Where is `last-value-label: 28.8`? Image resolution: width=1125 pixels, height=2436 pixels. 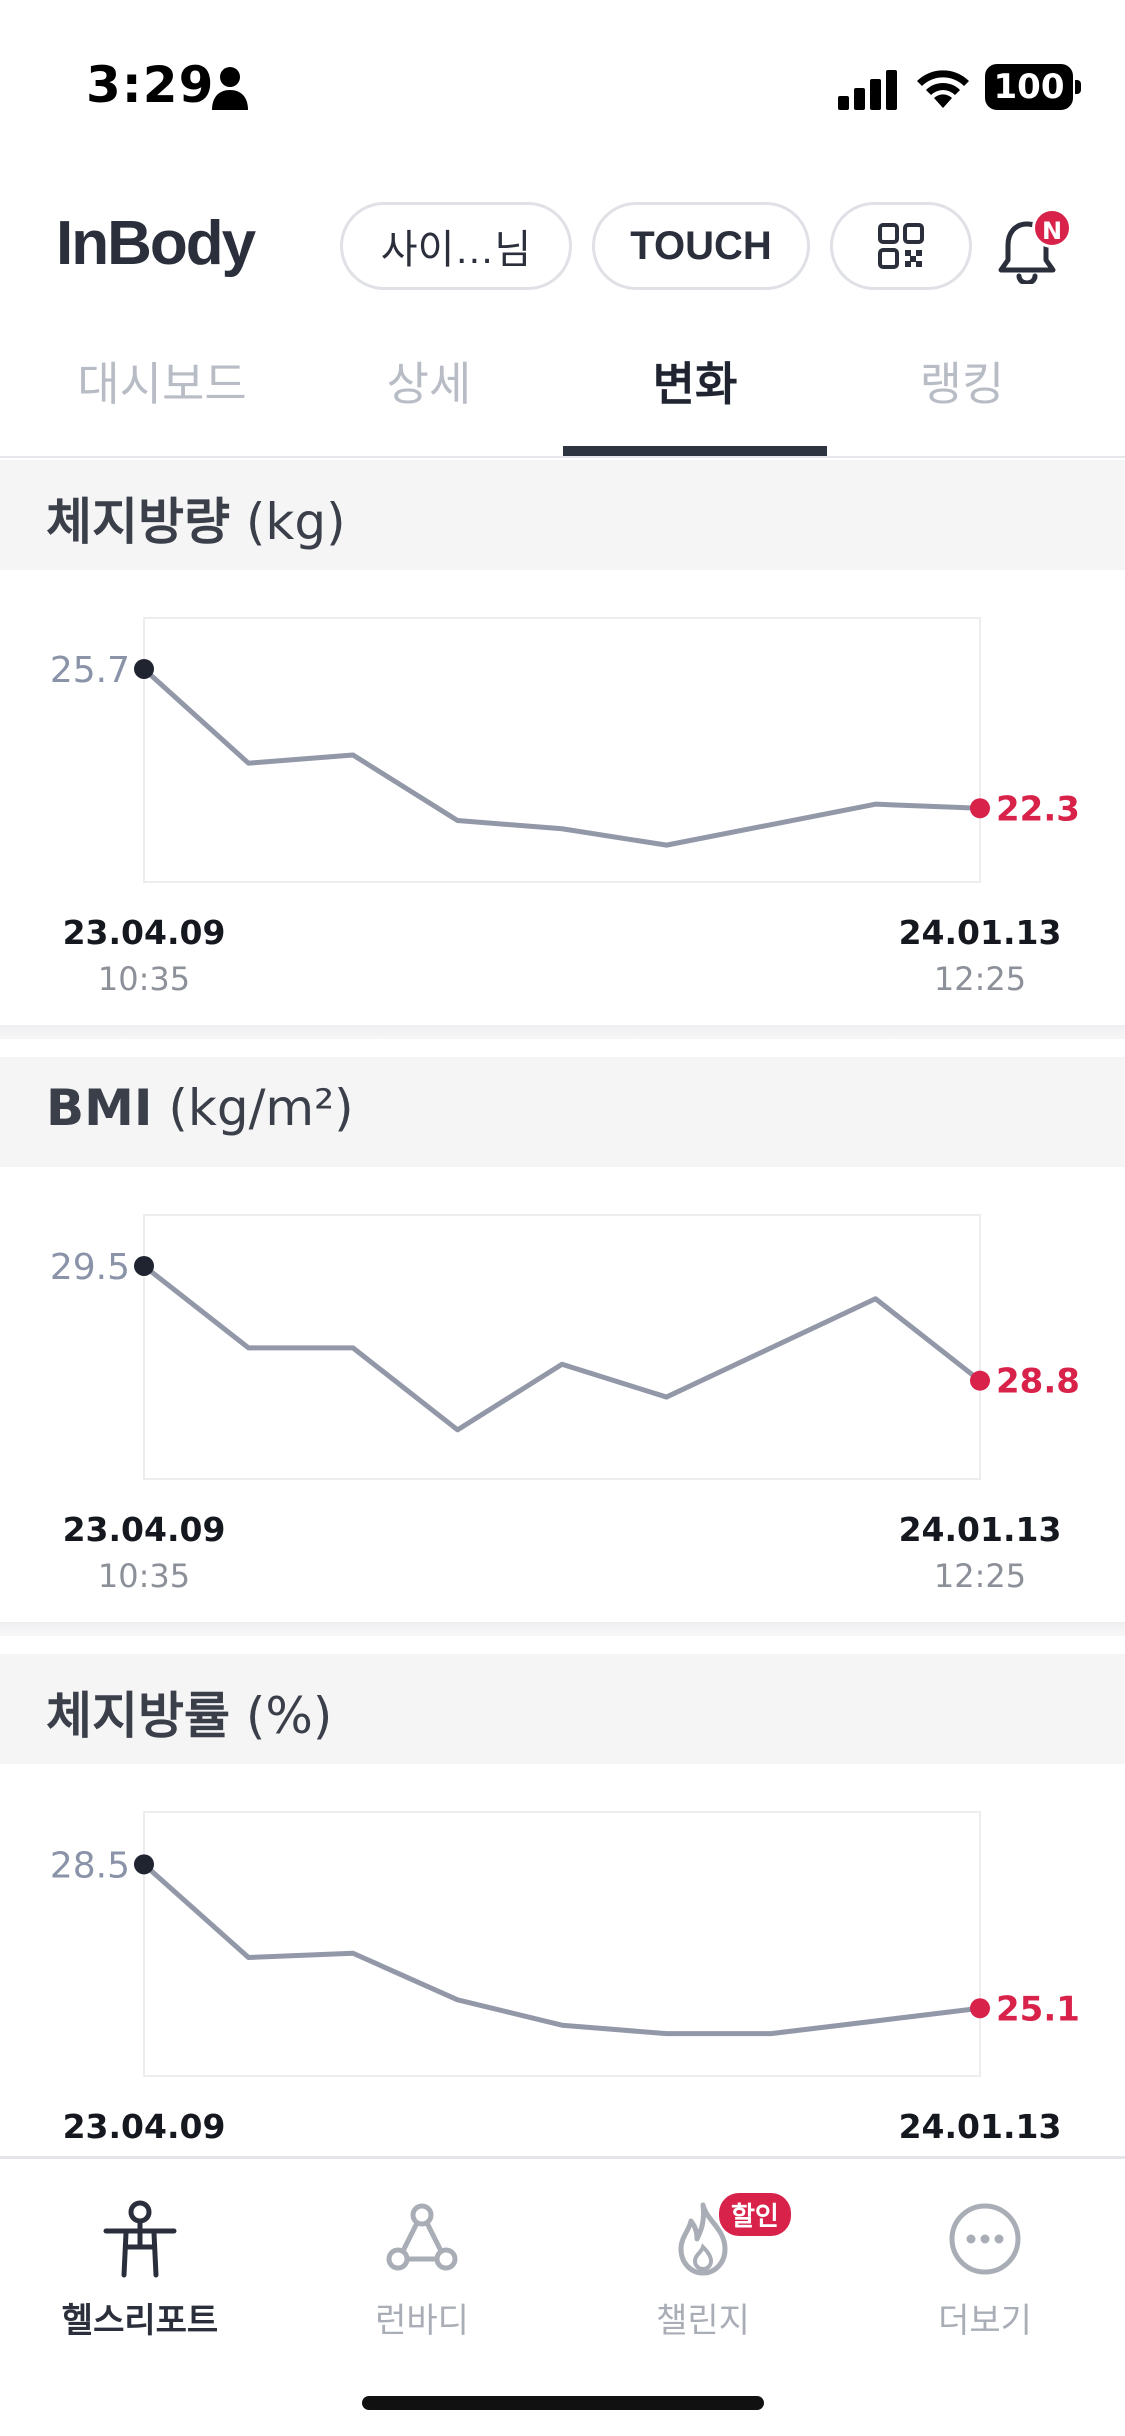 last-value-label: 28.8 is located at coordinates (1038, 1382).